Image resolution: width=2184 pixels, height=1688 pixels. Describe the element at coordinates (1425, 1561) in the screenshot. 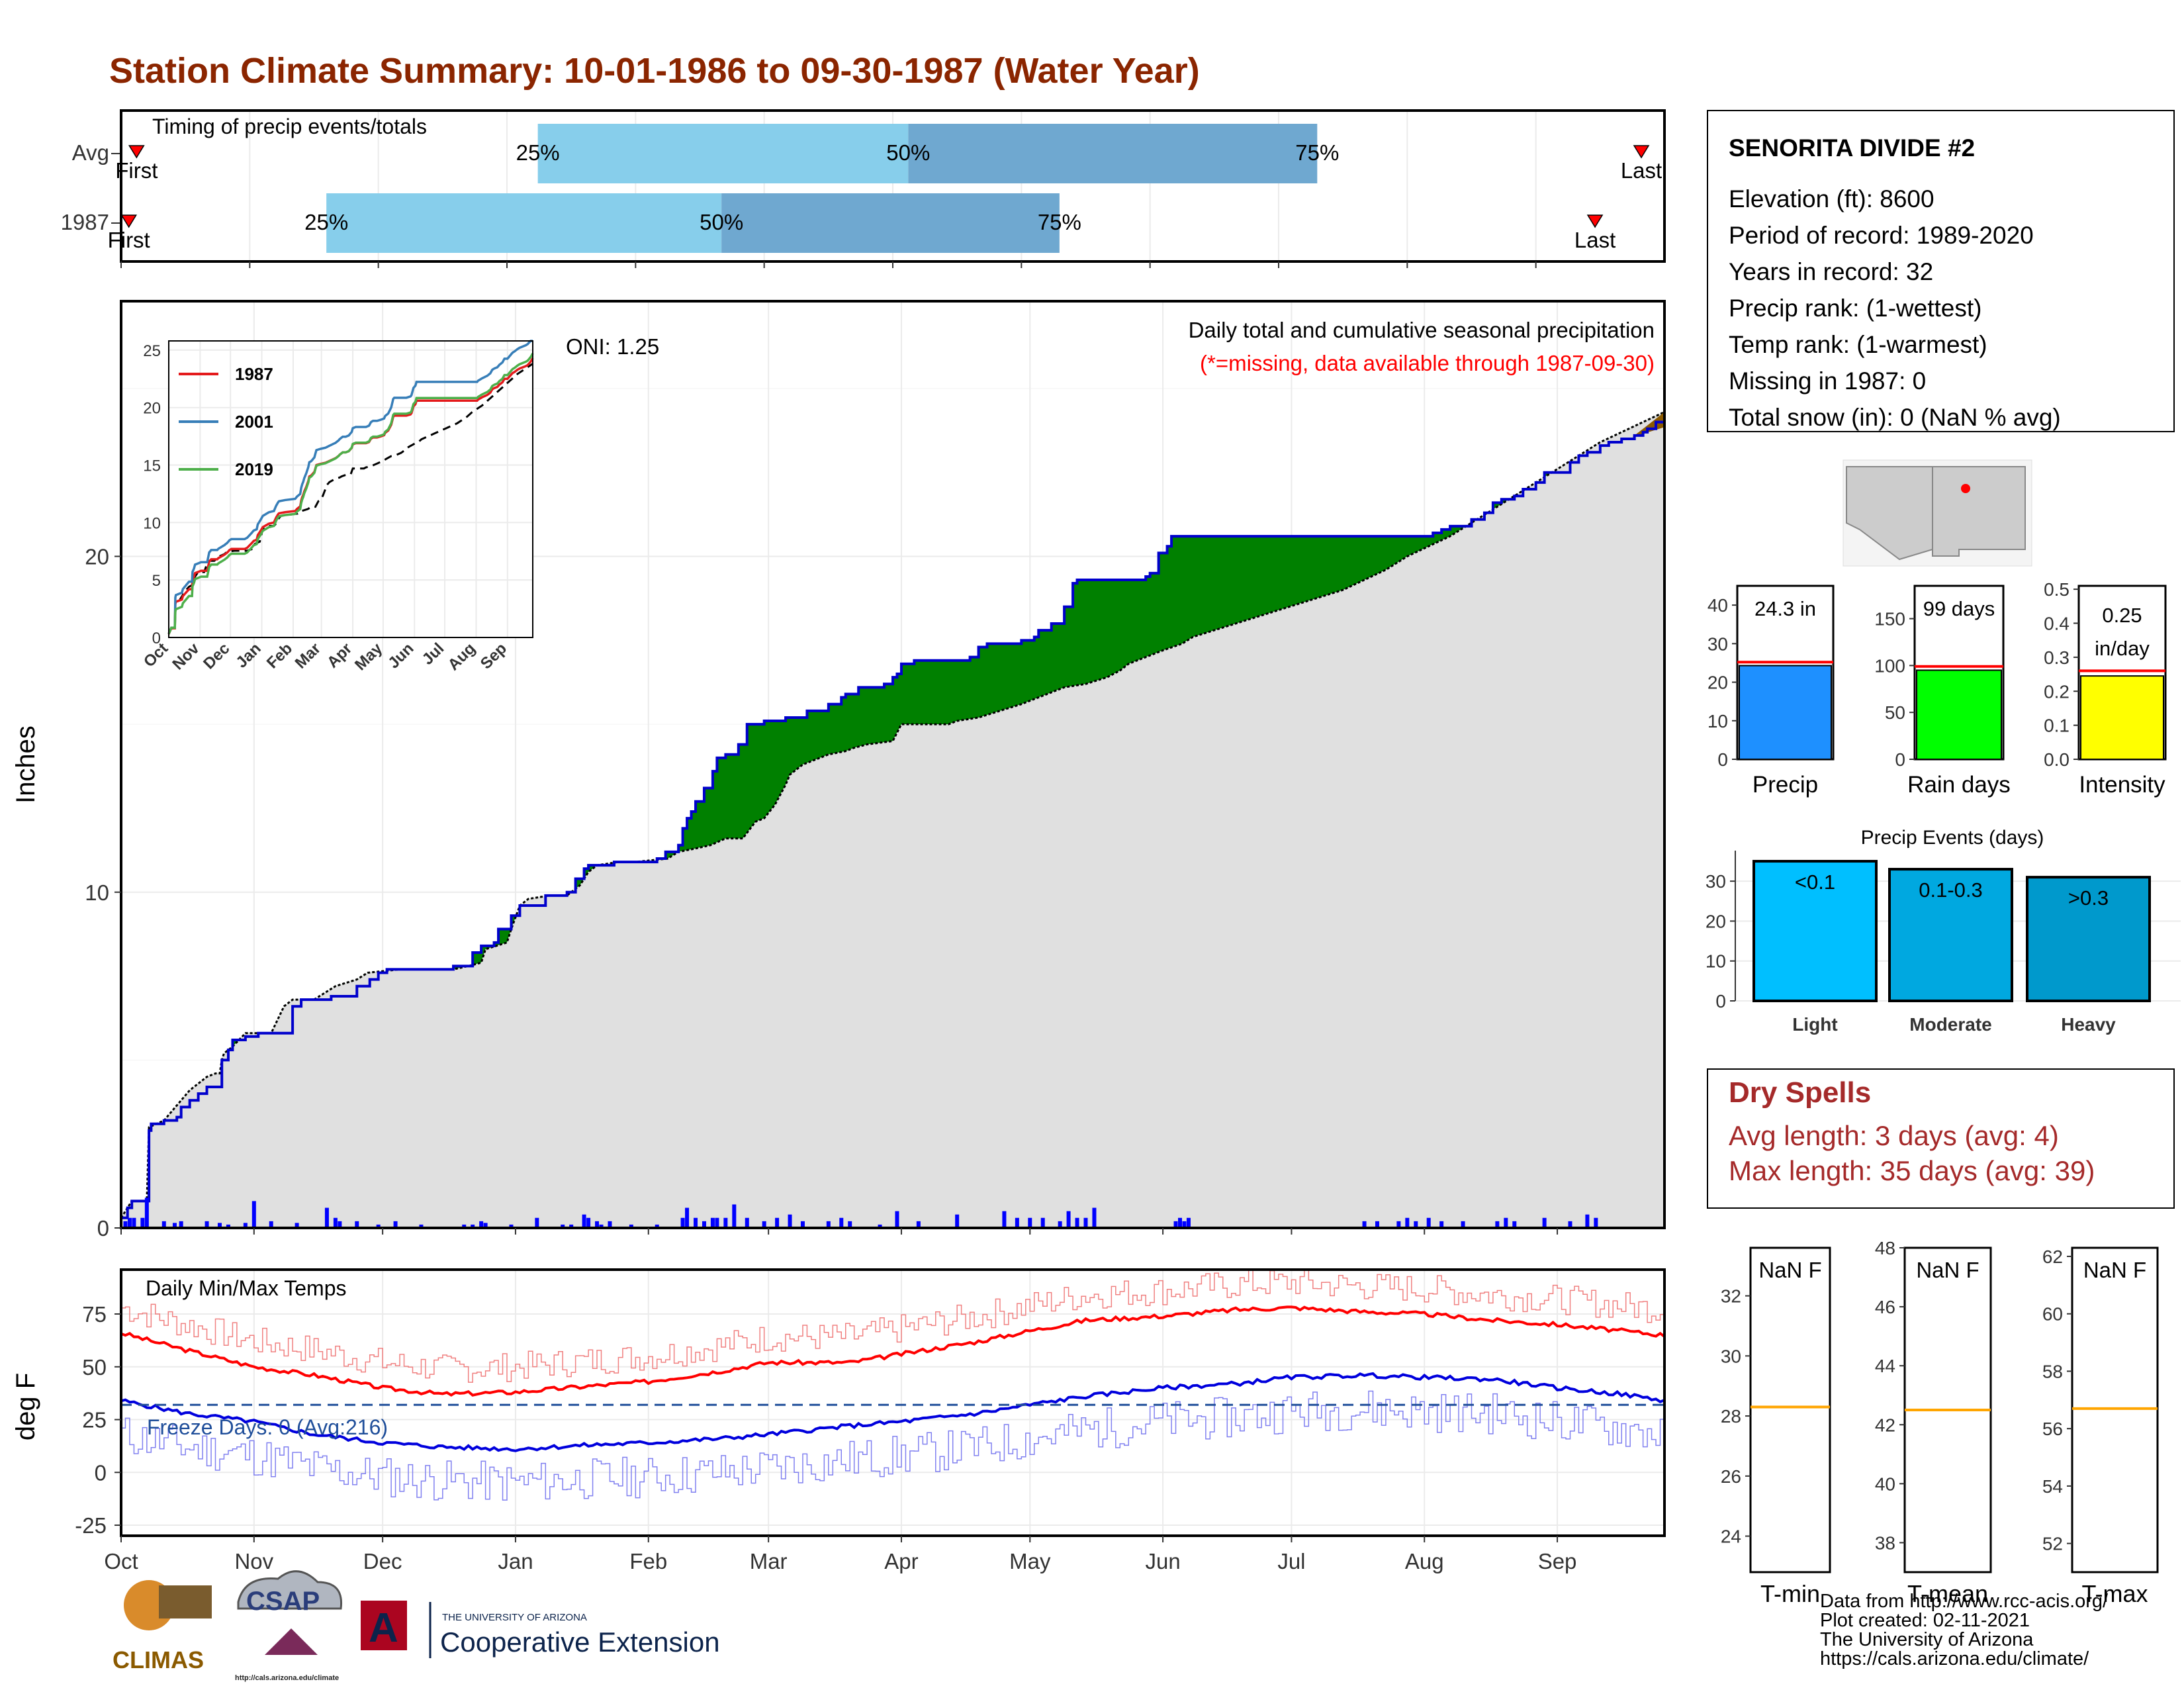

I see `month-label: Aug` at that location.